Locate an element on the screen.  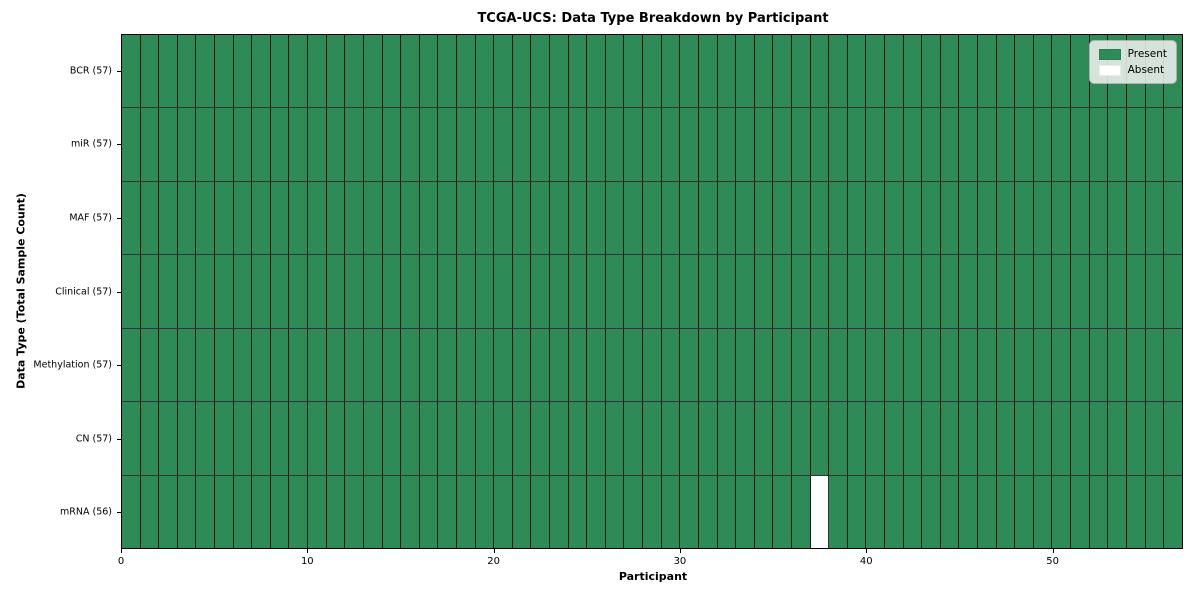
x-axis: 0 10 20 30 40 50 is located at coordinates (650, 562).